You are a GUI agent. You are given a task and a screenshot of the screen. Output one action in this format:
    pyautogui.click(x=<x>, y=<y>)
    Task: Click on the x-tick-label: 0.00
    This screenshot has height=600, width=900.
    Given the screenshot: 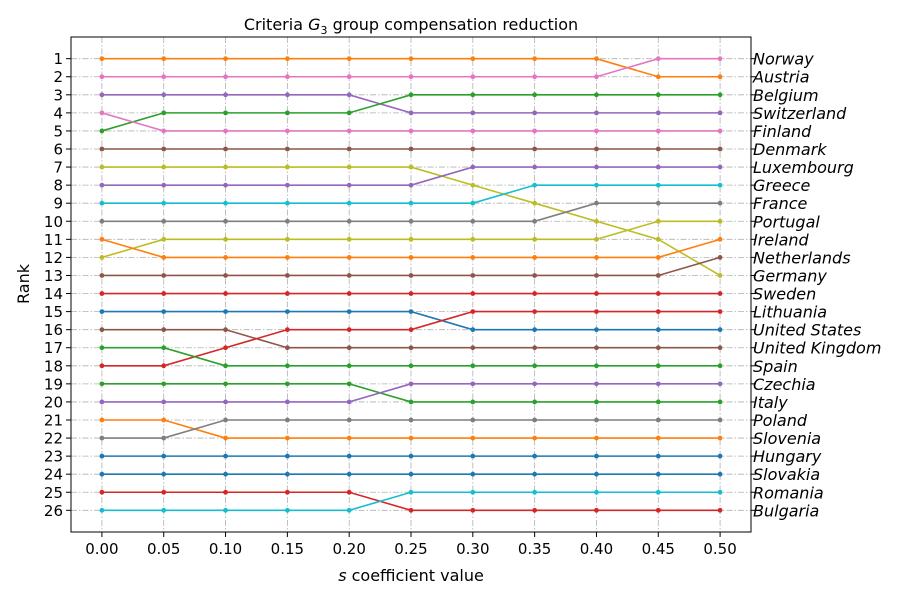 What is the action you would take?
    pyautogui.click(x=101, y=549)
    